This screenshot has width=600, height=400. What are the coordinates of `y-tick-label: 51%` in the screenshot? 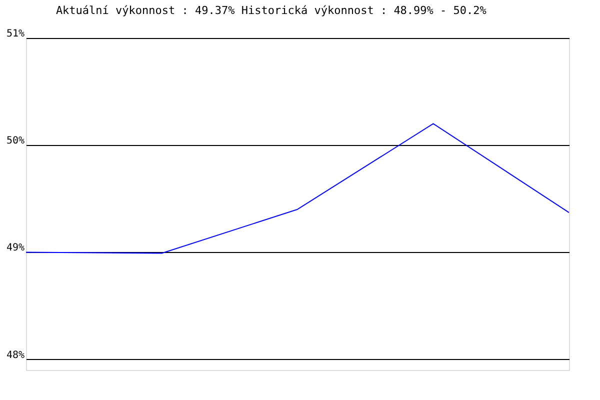 It's located at (15, 34).